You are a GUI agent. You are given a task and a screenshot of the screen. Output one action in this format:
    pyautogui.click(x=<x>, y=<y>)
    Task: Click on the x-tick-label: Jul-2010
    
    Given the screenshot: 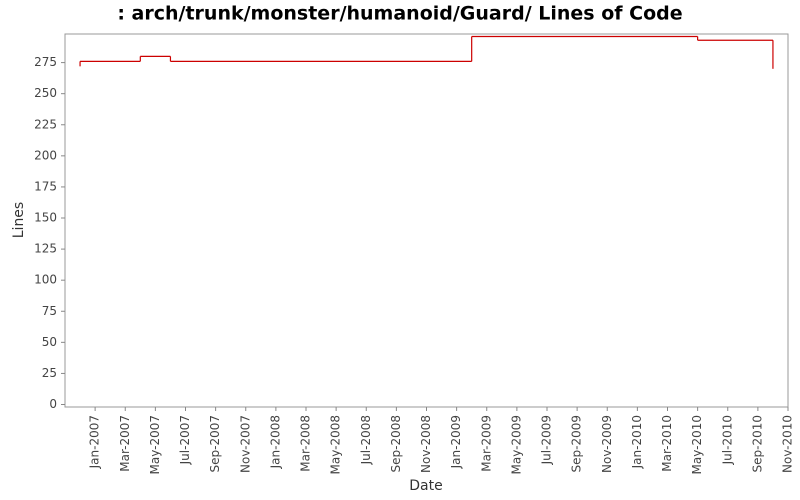 What is the action you would take?
    pyautogui.click(x=727, y=440)
    